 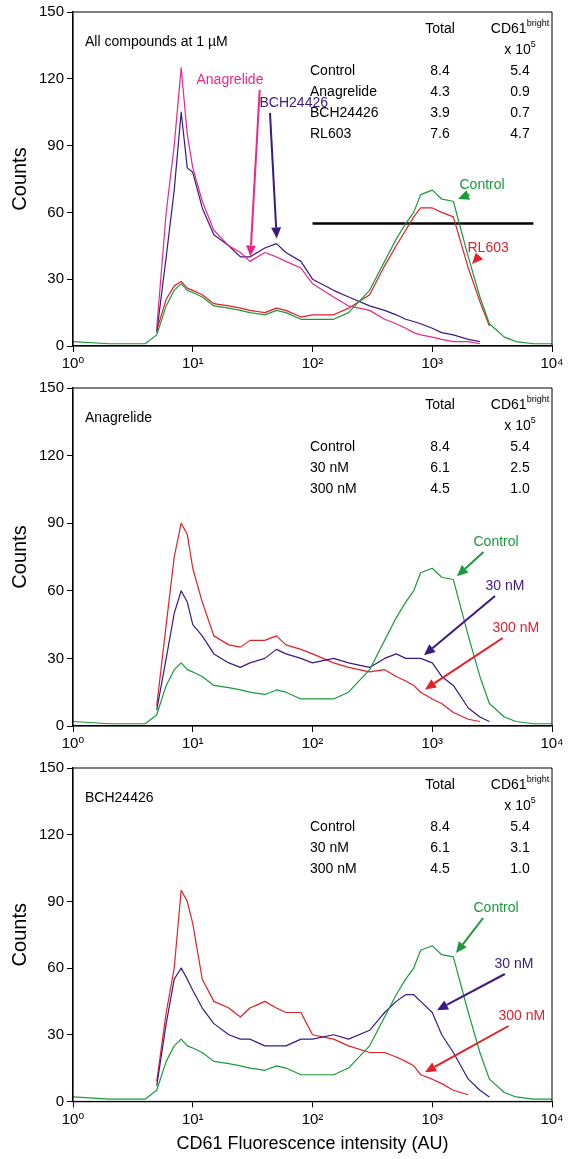 What do you see at coordinates (312, 1143) in the screenshot?
I see `x-axis-title: CD61 Fluorescence intensity (AU)` at bounding box center [312, 1143].